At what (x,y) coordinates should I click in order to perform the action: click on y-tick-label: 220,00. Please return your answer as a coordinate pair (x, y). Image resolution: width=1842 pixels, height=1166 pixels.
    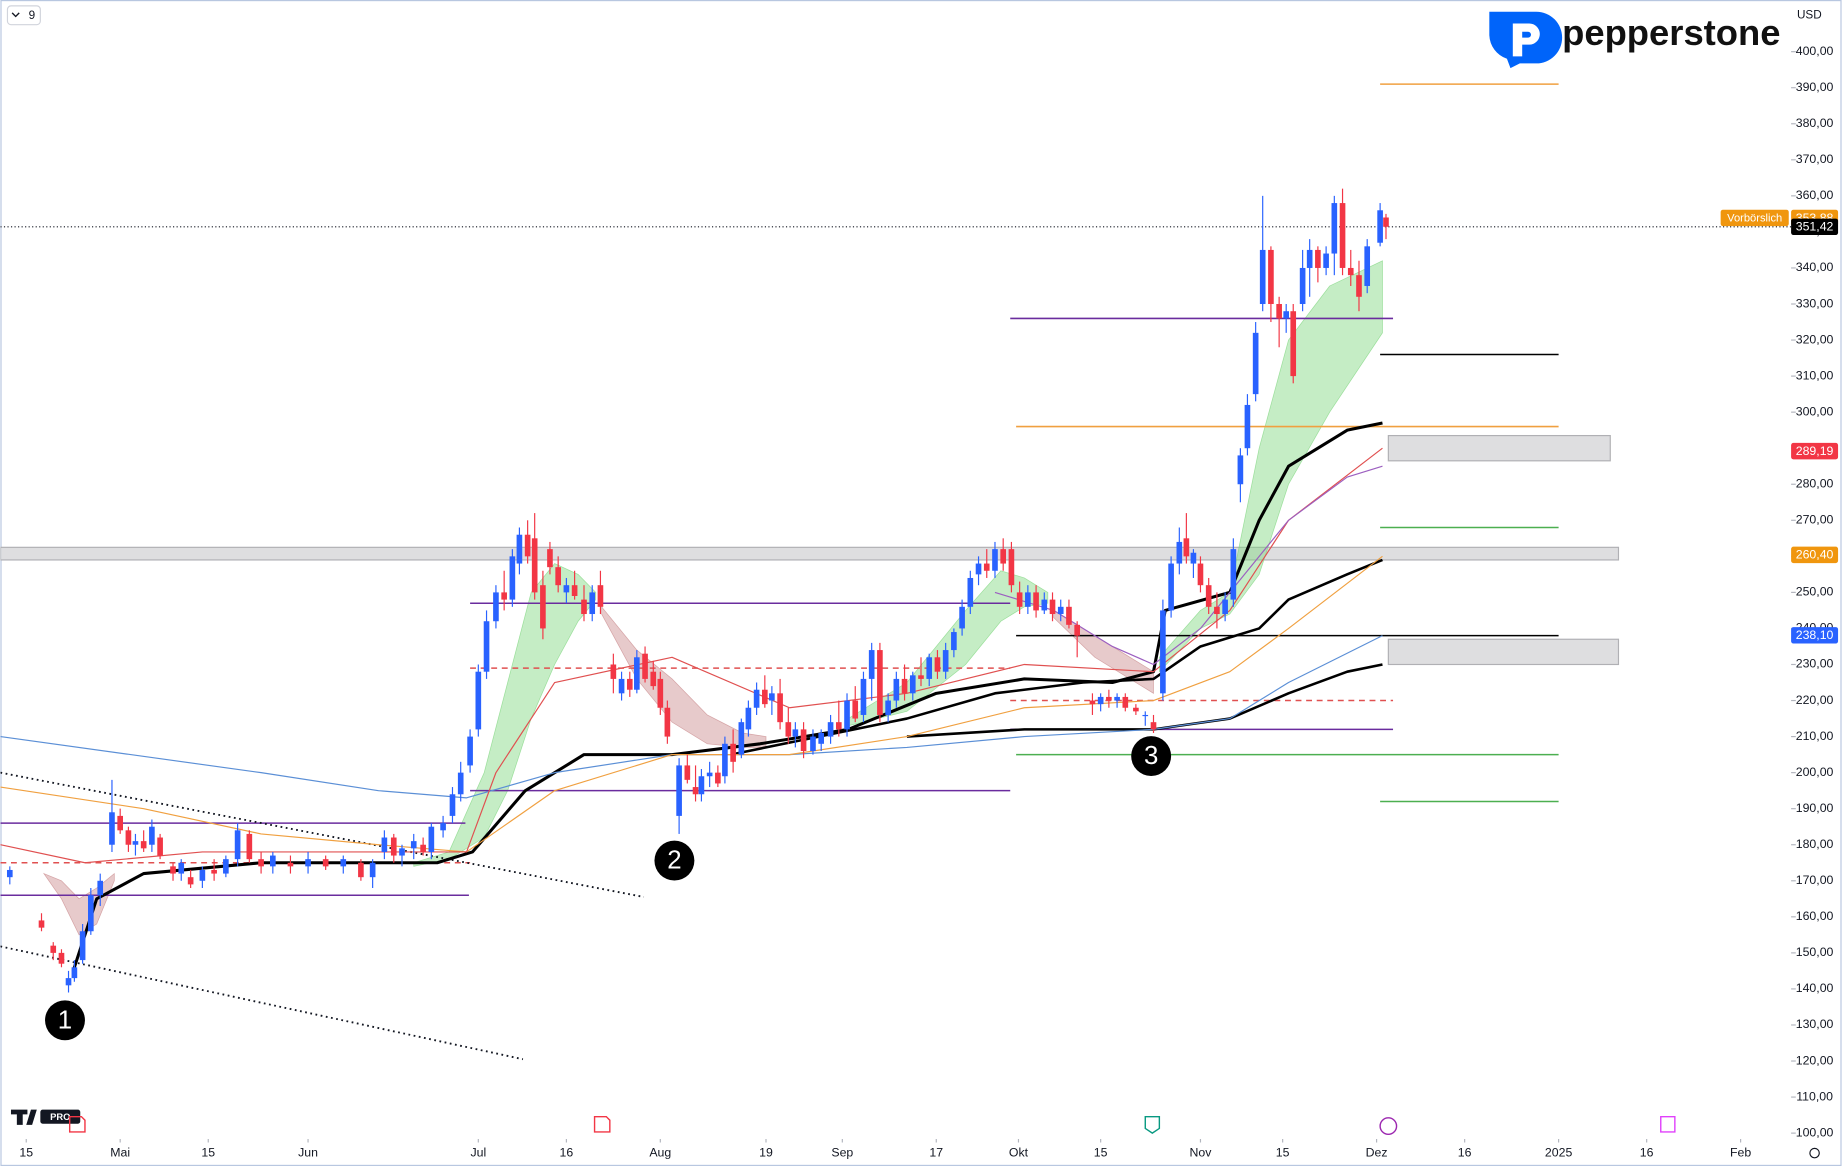
    Looking at the image, I should click on (1815, 700).